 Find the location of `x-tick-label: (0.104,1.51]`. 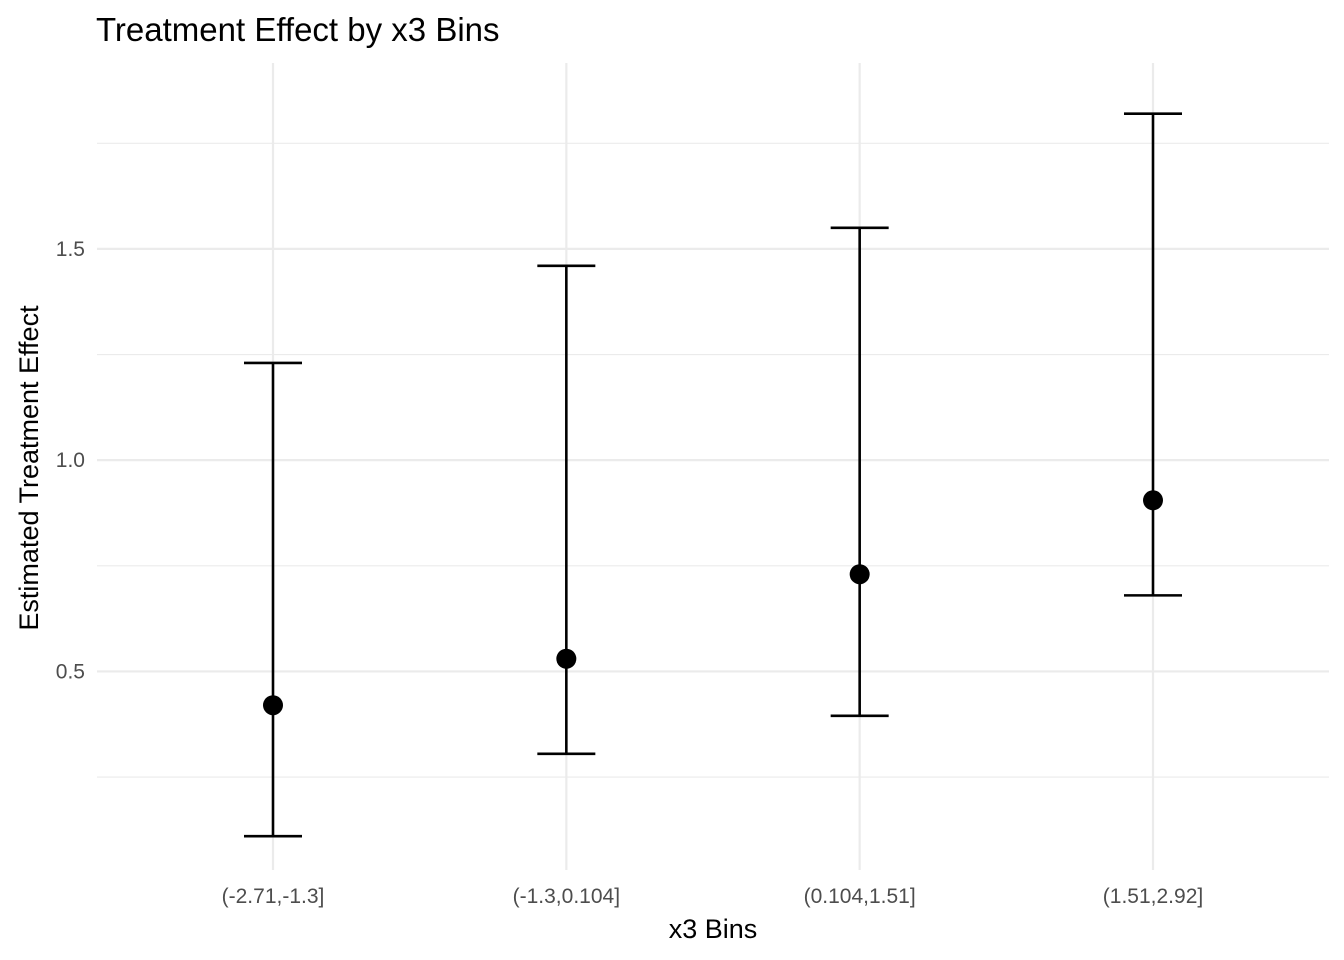

x-tick-label: (0.104,1.51] is located at coordinates (860, 896).